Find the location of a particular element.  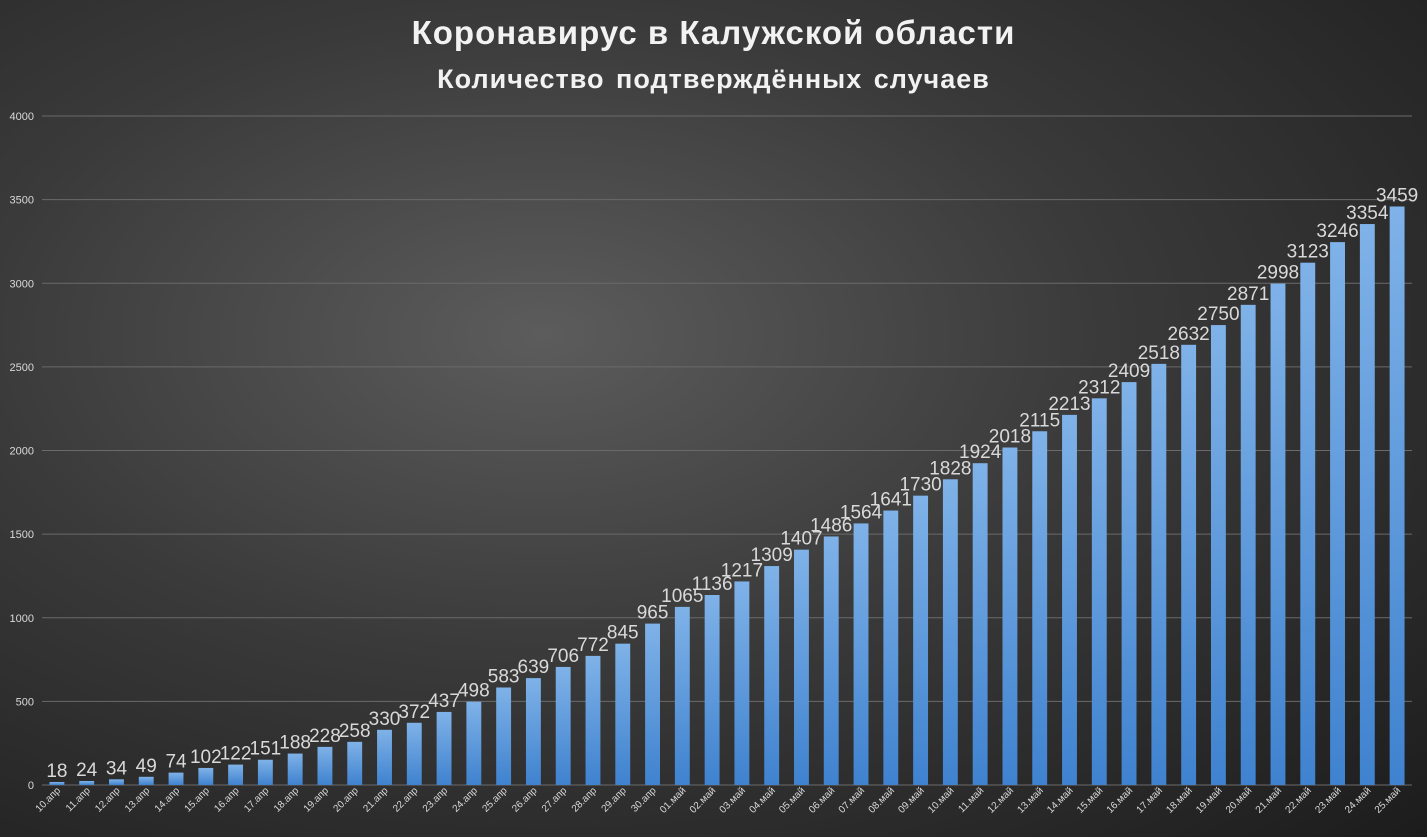

y-tick-label: 3500 is located at coordinates (22, 201).